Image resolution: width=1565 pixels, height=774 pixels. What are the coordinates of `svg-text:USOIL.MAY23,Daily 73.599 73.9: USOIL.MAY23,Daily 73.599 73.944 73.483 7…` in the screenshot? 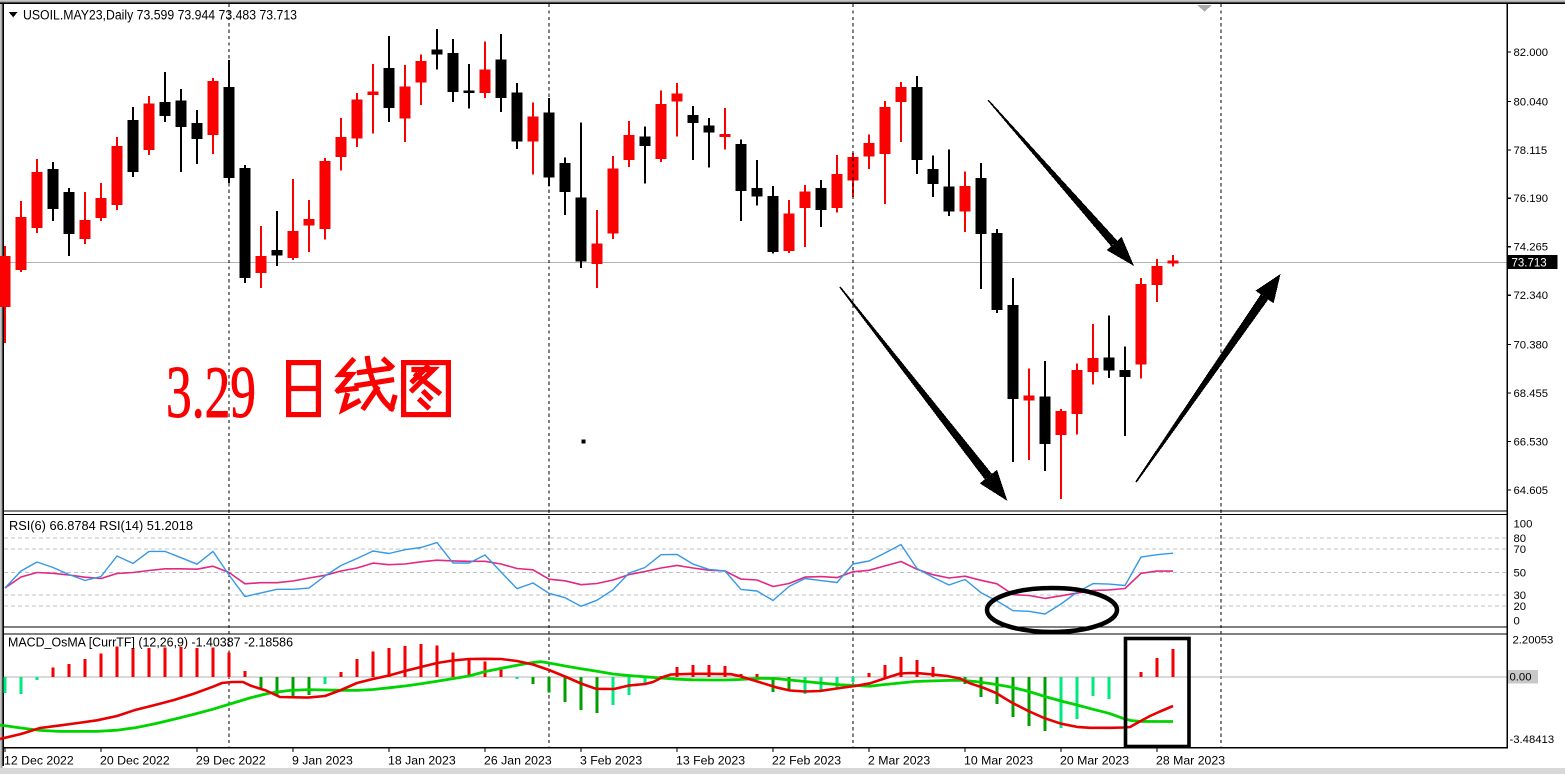 It's located at (160, 15).